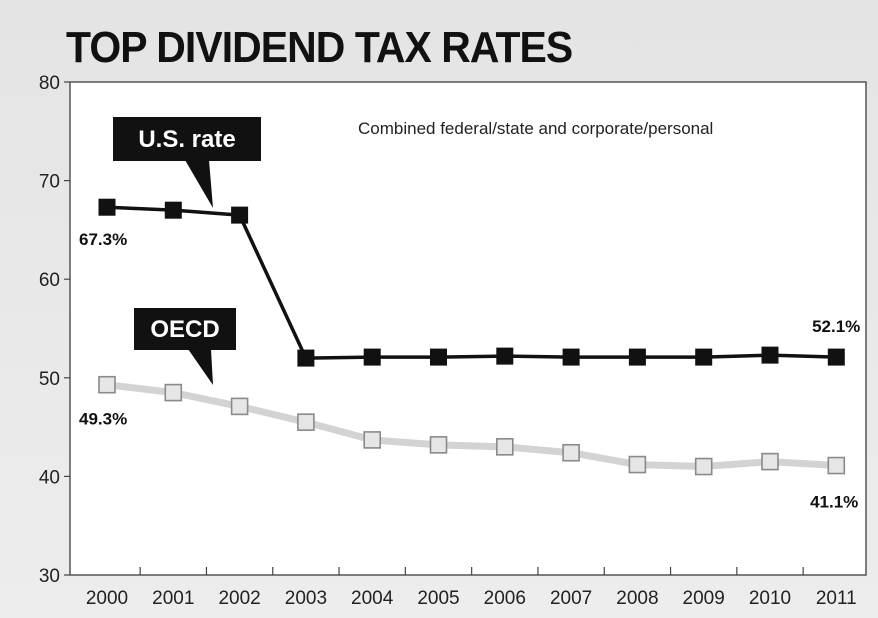  I want to click on y-tick-label: 40, so click(49, 477).